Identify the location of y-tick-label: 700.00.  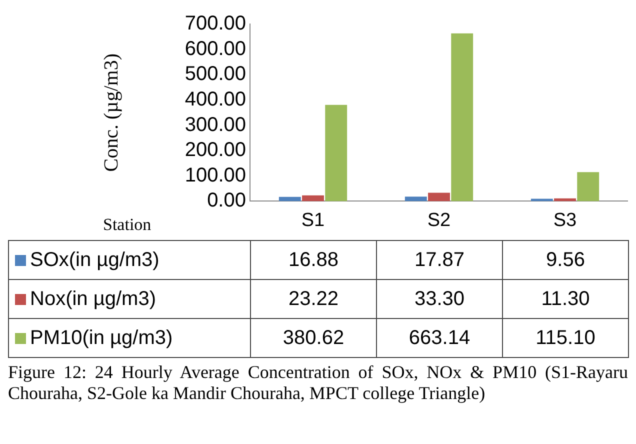
(215, 23).